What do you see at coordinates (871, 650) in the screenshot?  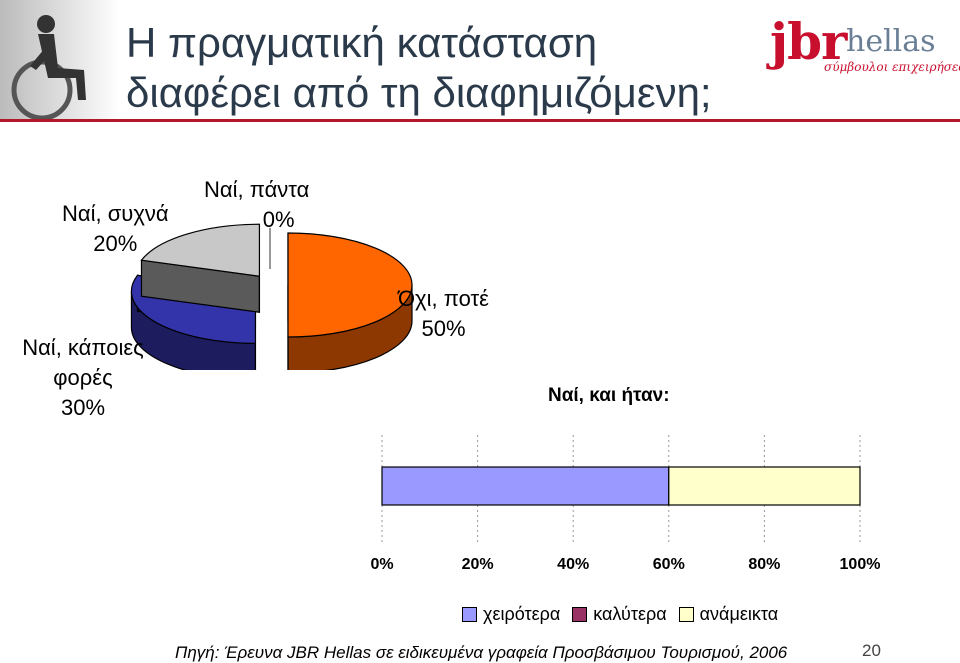 I see `page-number: 20` at bounding box center [871, 650].